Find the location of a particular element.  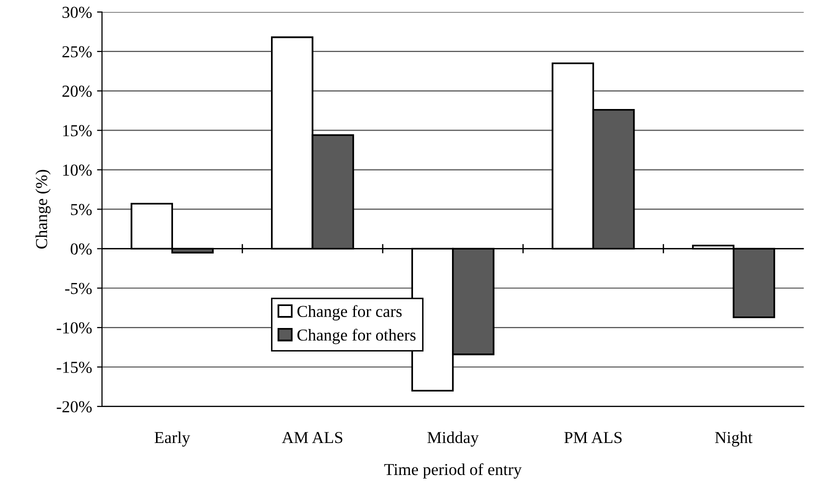

x-tick-label: Night is located at coordinates (733, 439).